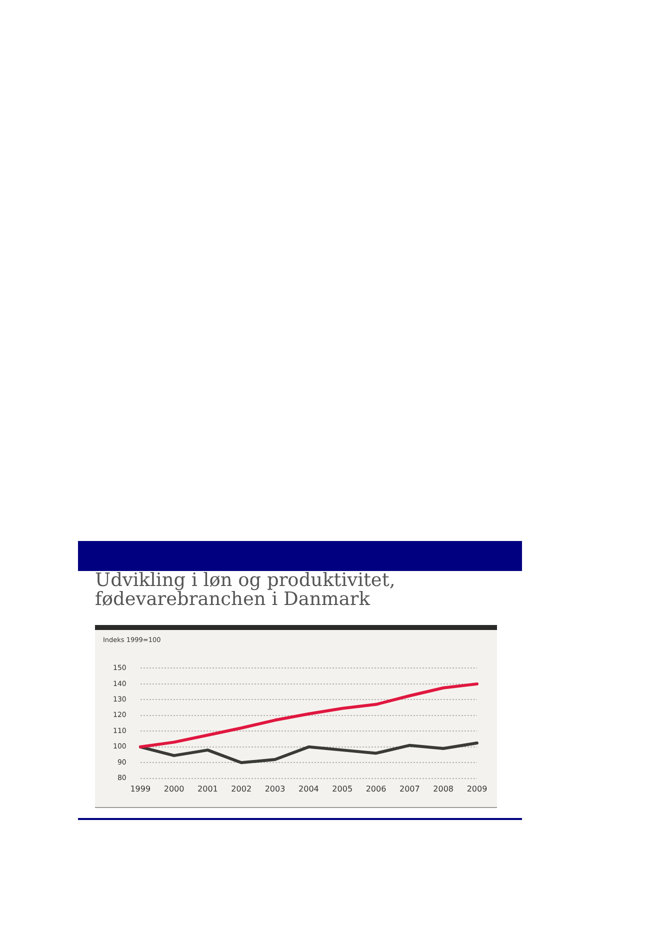 This screenshot has width=661, height=933. What do you see at coordinates (342, 789) in the screenshot?
I see `x-tick-label: 2005` at bounding box center [342, 789].